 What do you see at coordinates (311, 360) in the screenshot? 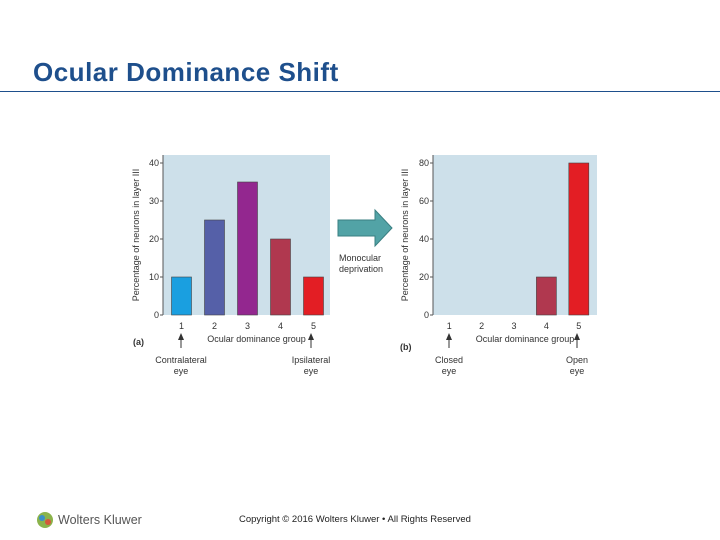
I see `annotation-right: Ipsilateral` at bounding box center [311, 360].